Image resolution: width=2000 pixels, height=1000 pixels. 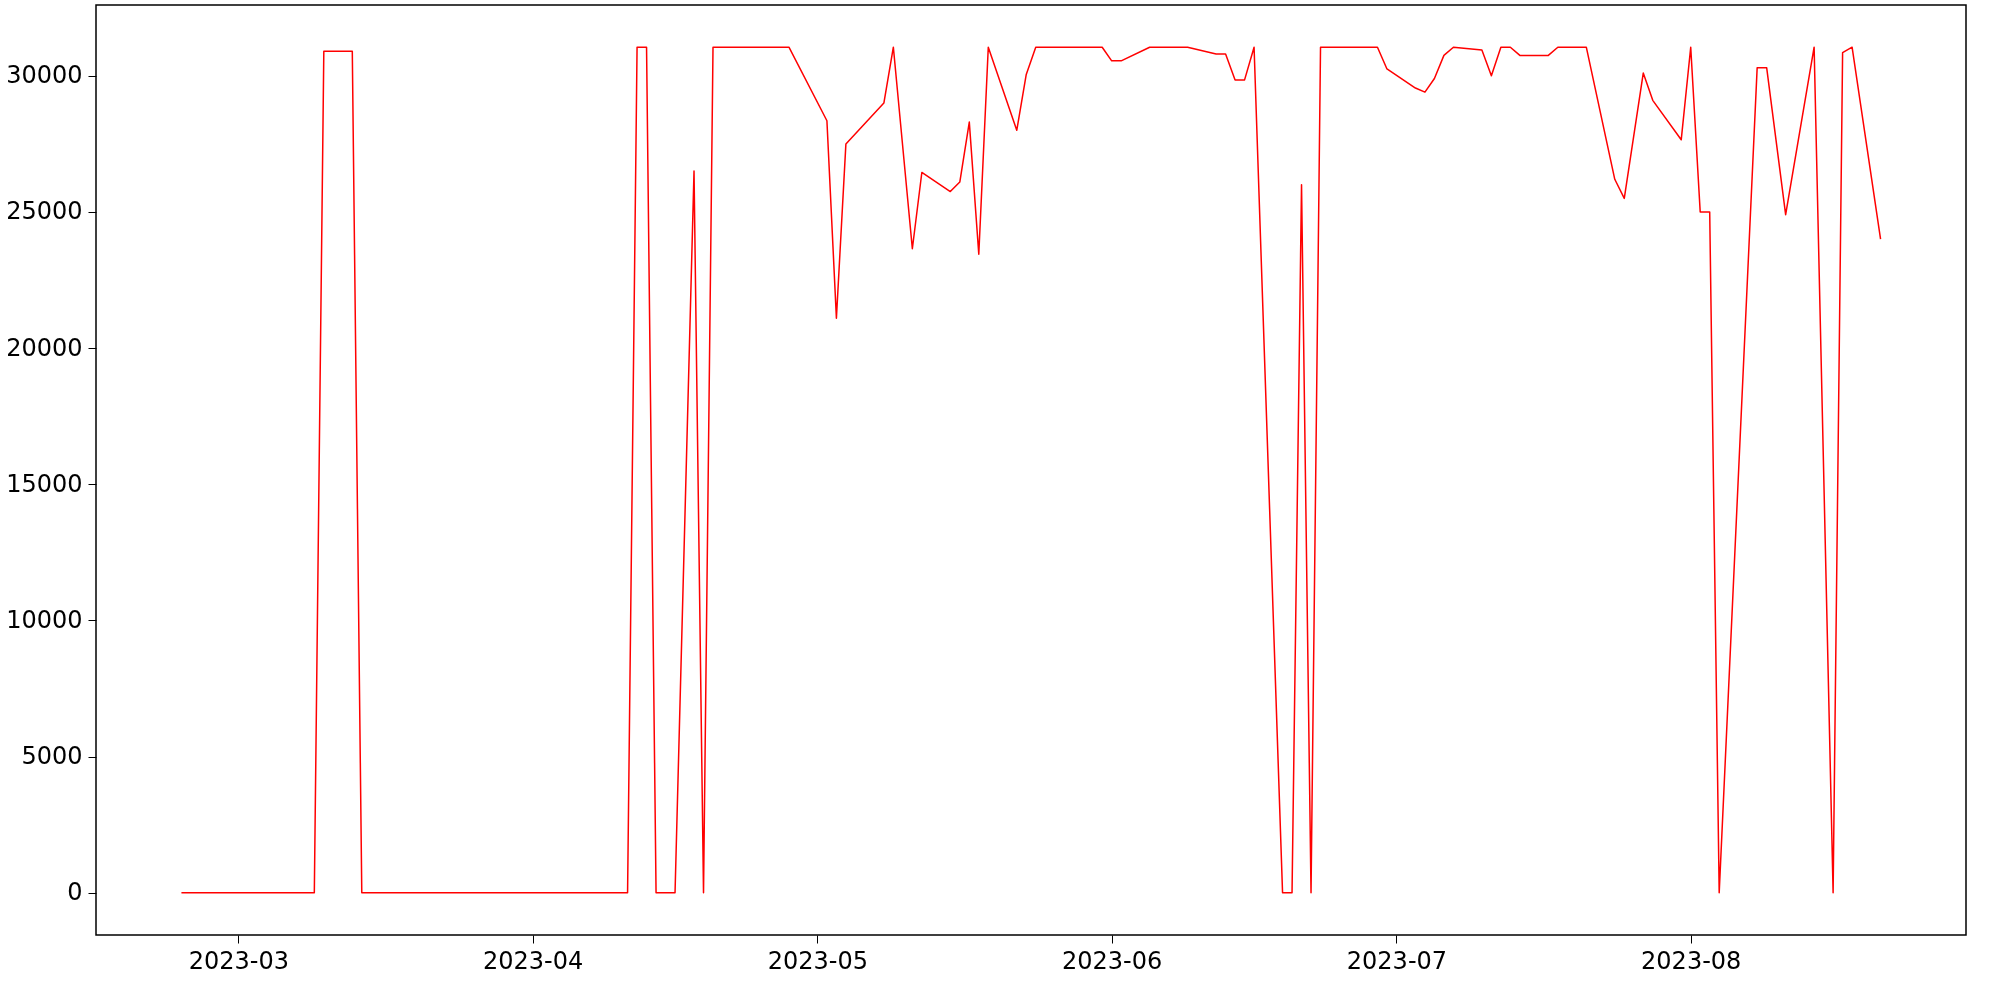 I want to click on y-tick-label: 0, so click(x=75, y=892).